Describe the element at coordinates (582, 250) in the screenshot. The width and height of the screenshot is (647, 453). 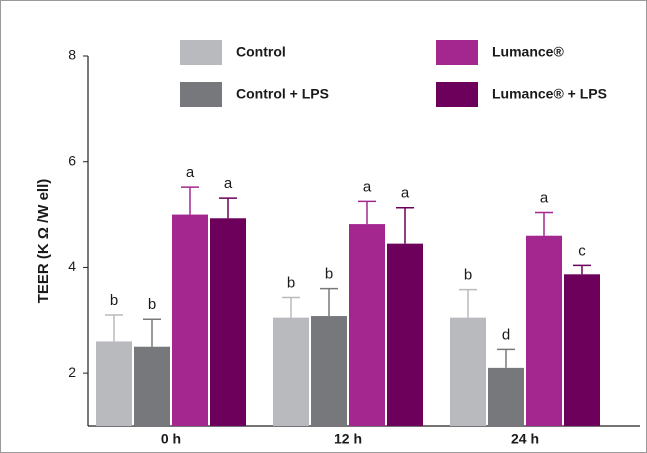
I see `significance-label: c` at that location.